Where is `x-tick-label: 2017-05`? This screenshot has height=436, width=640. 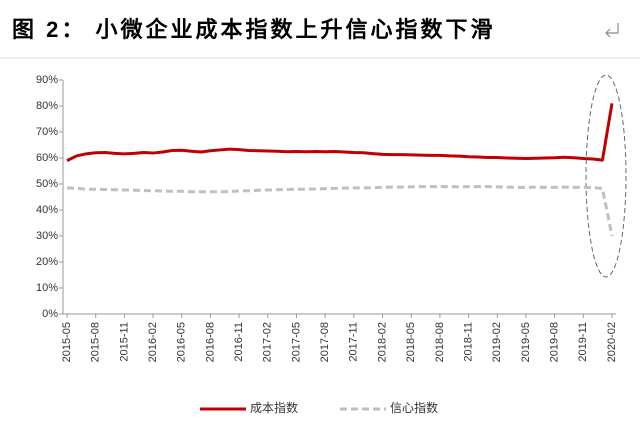
x-tick-label: 2017-05 is located at coordinates (296, 342).